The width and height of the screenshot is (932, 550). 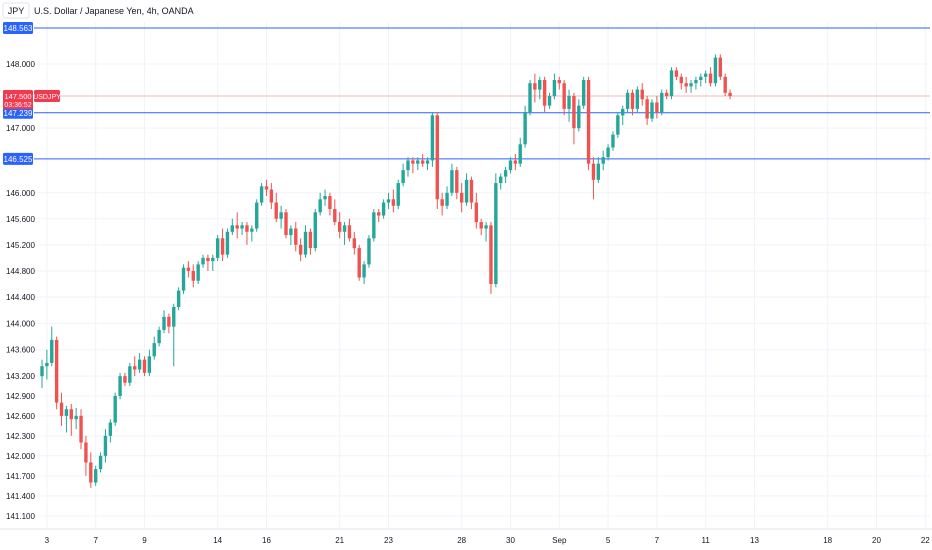 I want to click on time-tick-label: 23, so click(x=388, y=540).